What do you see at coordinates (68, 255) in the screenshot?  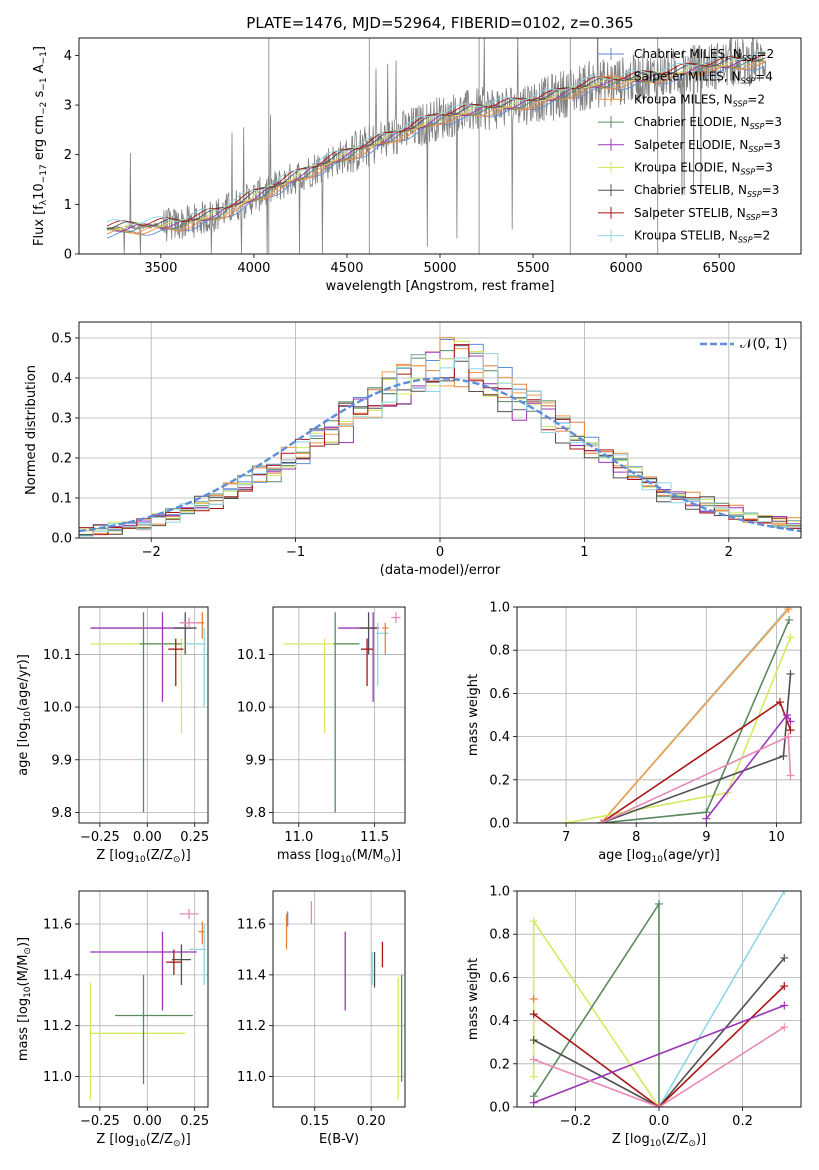 I see `y-tick-label: 0` at bounding box center [68, 255].